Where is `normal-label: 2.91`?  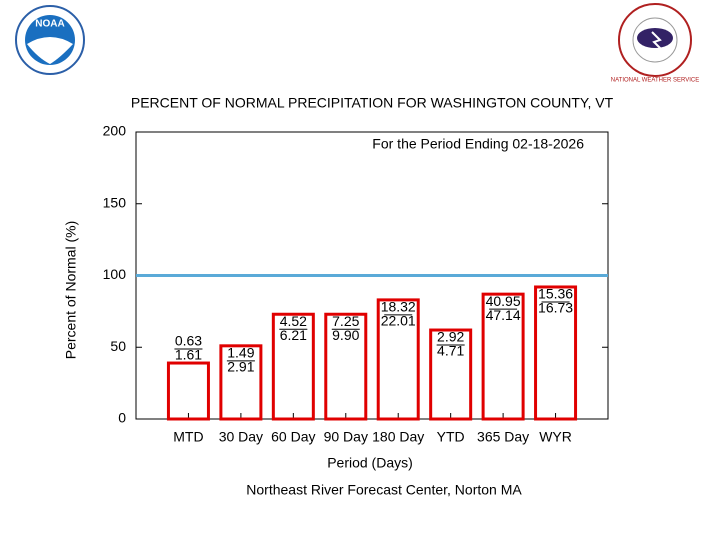 normal-label: 2.91 is located at coordinates (240, 367).